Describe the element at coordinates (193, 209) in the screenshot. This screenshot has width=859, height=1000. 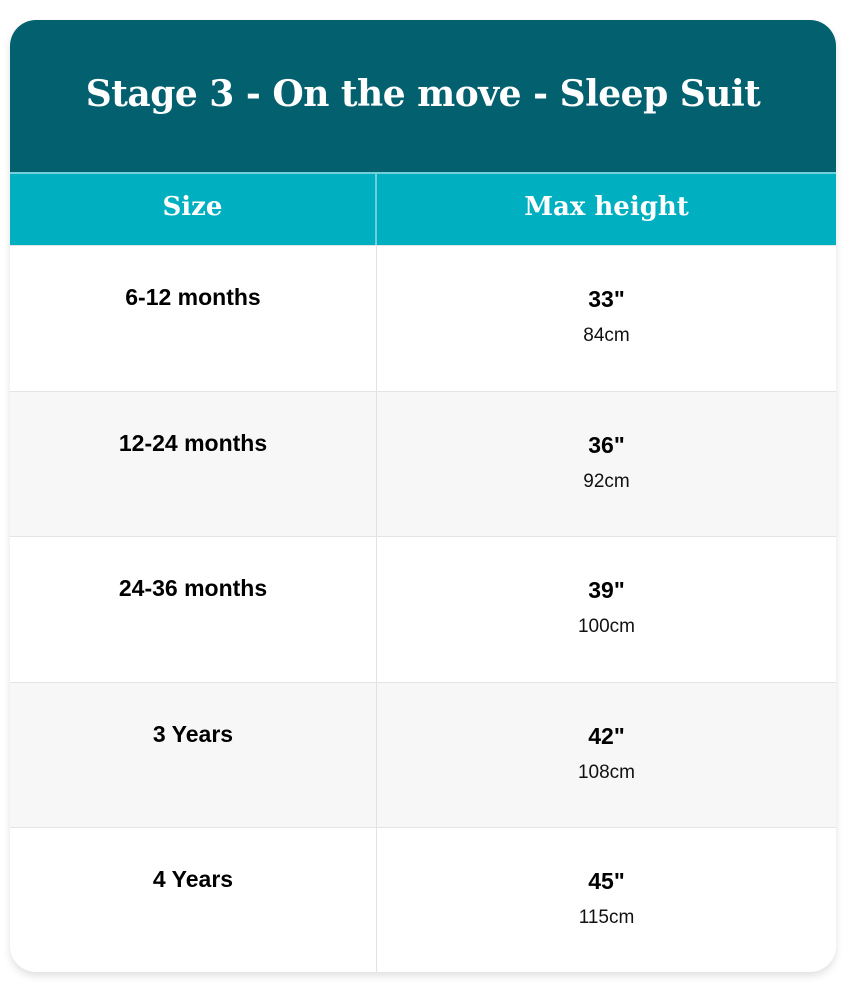
I see `column-header-size: Size` at that location.